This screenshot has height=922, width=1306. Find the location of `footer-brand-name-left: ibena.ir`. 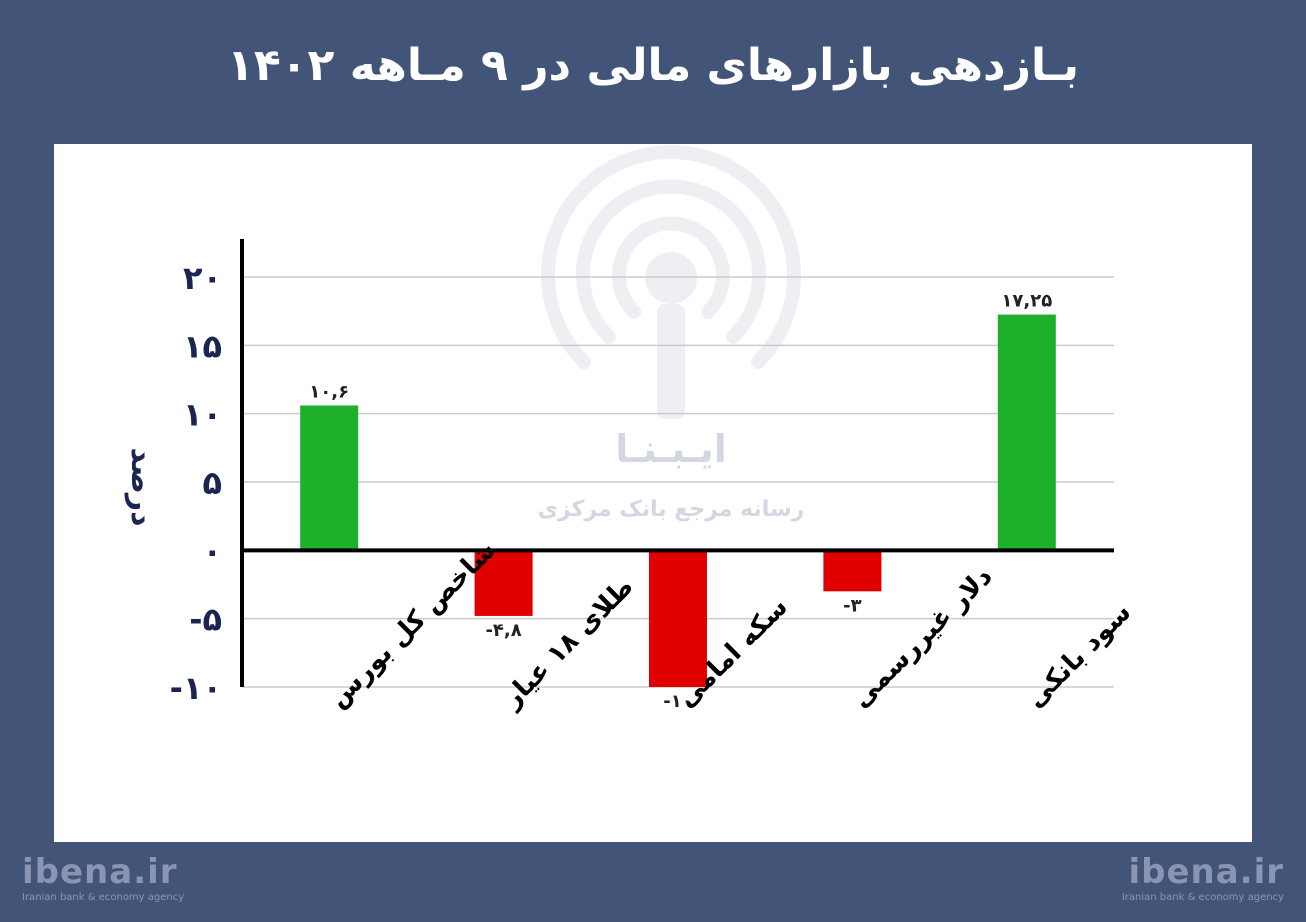

footer-brand-name-left: ibena.ir is located at coordinates (100, 872).